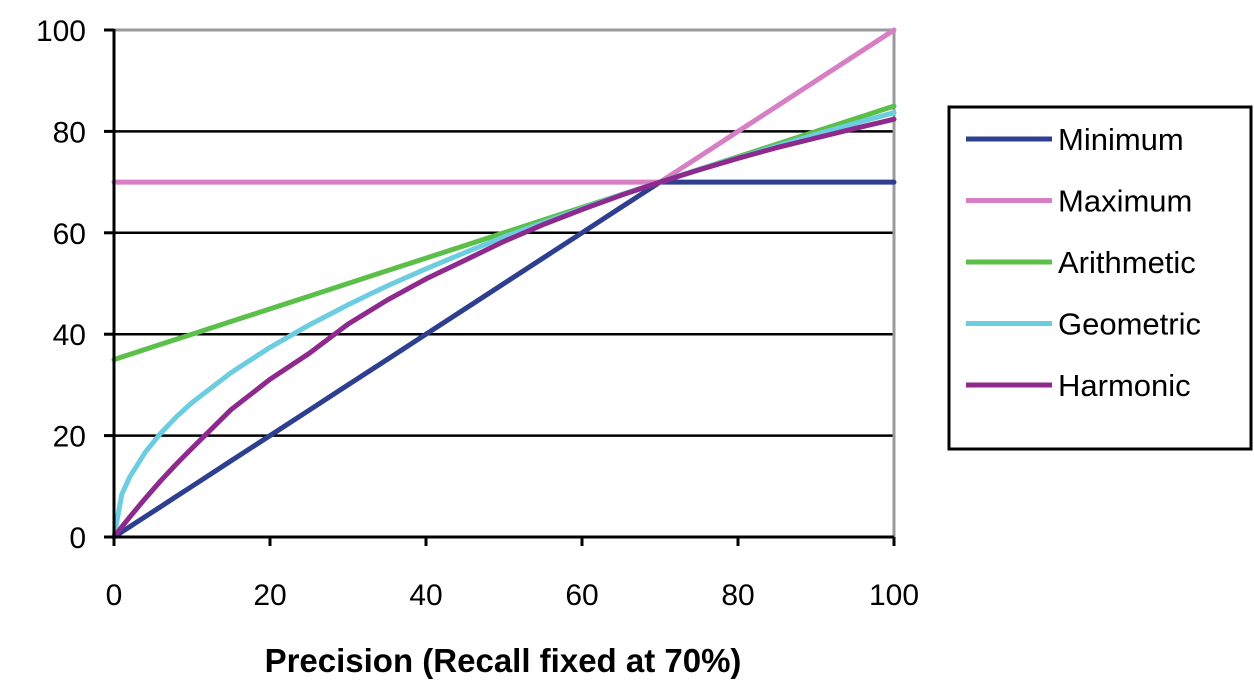 The width and height of the screenshot is (1254, 680). I want to click on y-tick-label: 40, so click(69, 335).